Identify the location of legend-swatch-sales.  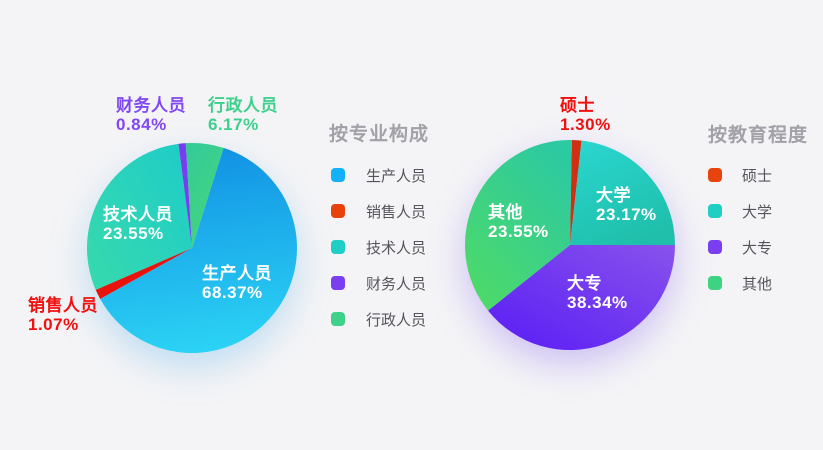
(338, 211).